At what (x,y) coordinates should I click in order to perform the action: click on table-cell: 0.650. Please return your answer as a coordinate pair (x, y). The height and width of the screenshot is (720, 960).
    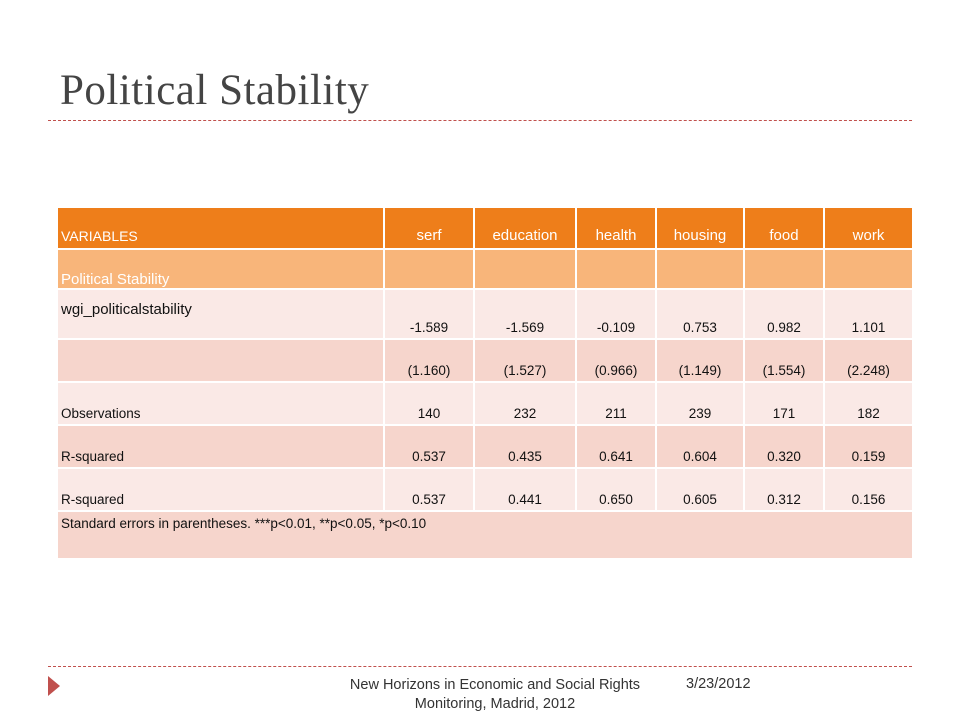
    Looking at the image, I should click on (616, 490).